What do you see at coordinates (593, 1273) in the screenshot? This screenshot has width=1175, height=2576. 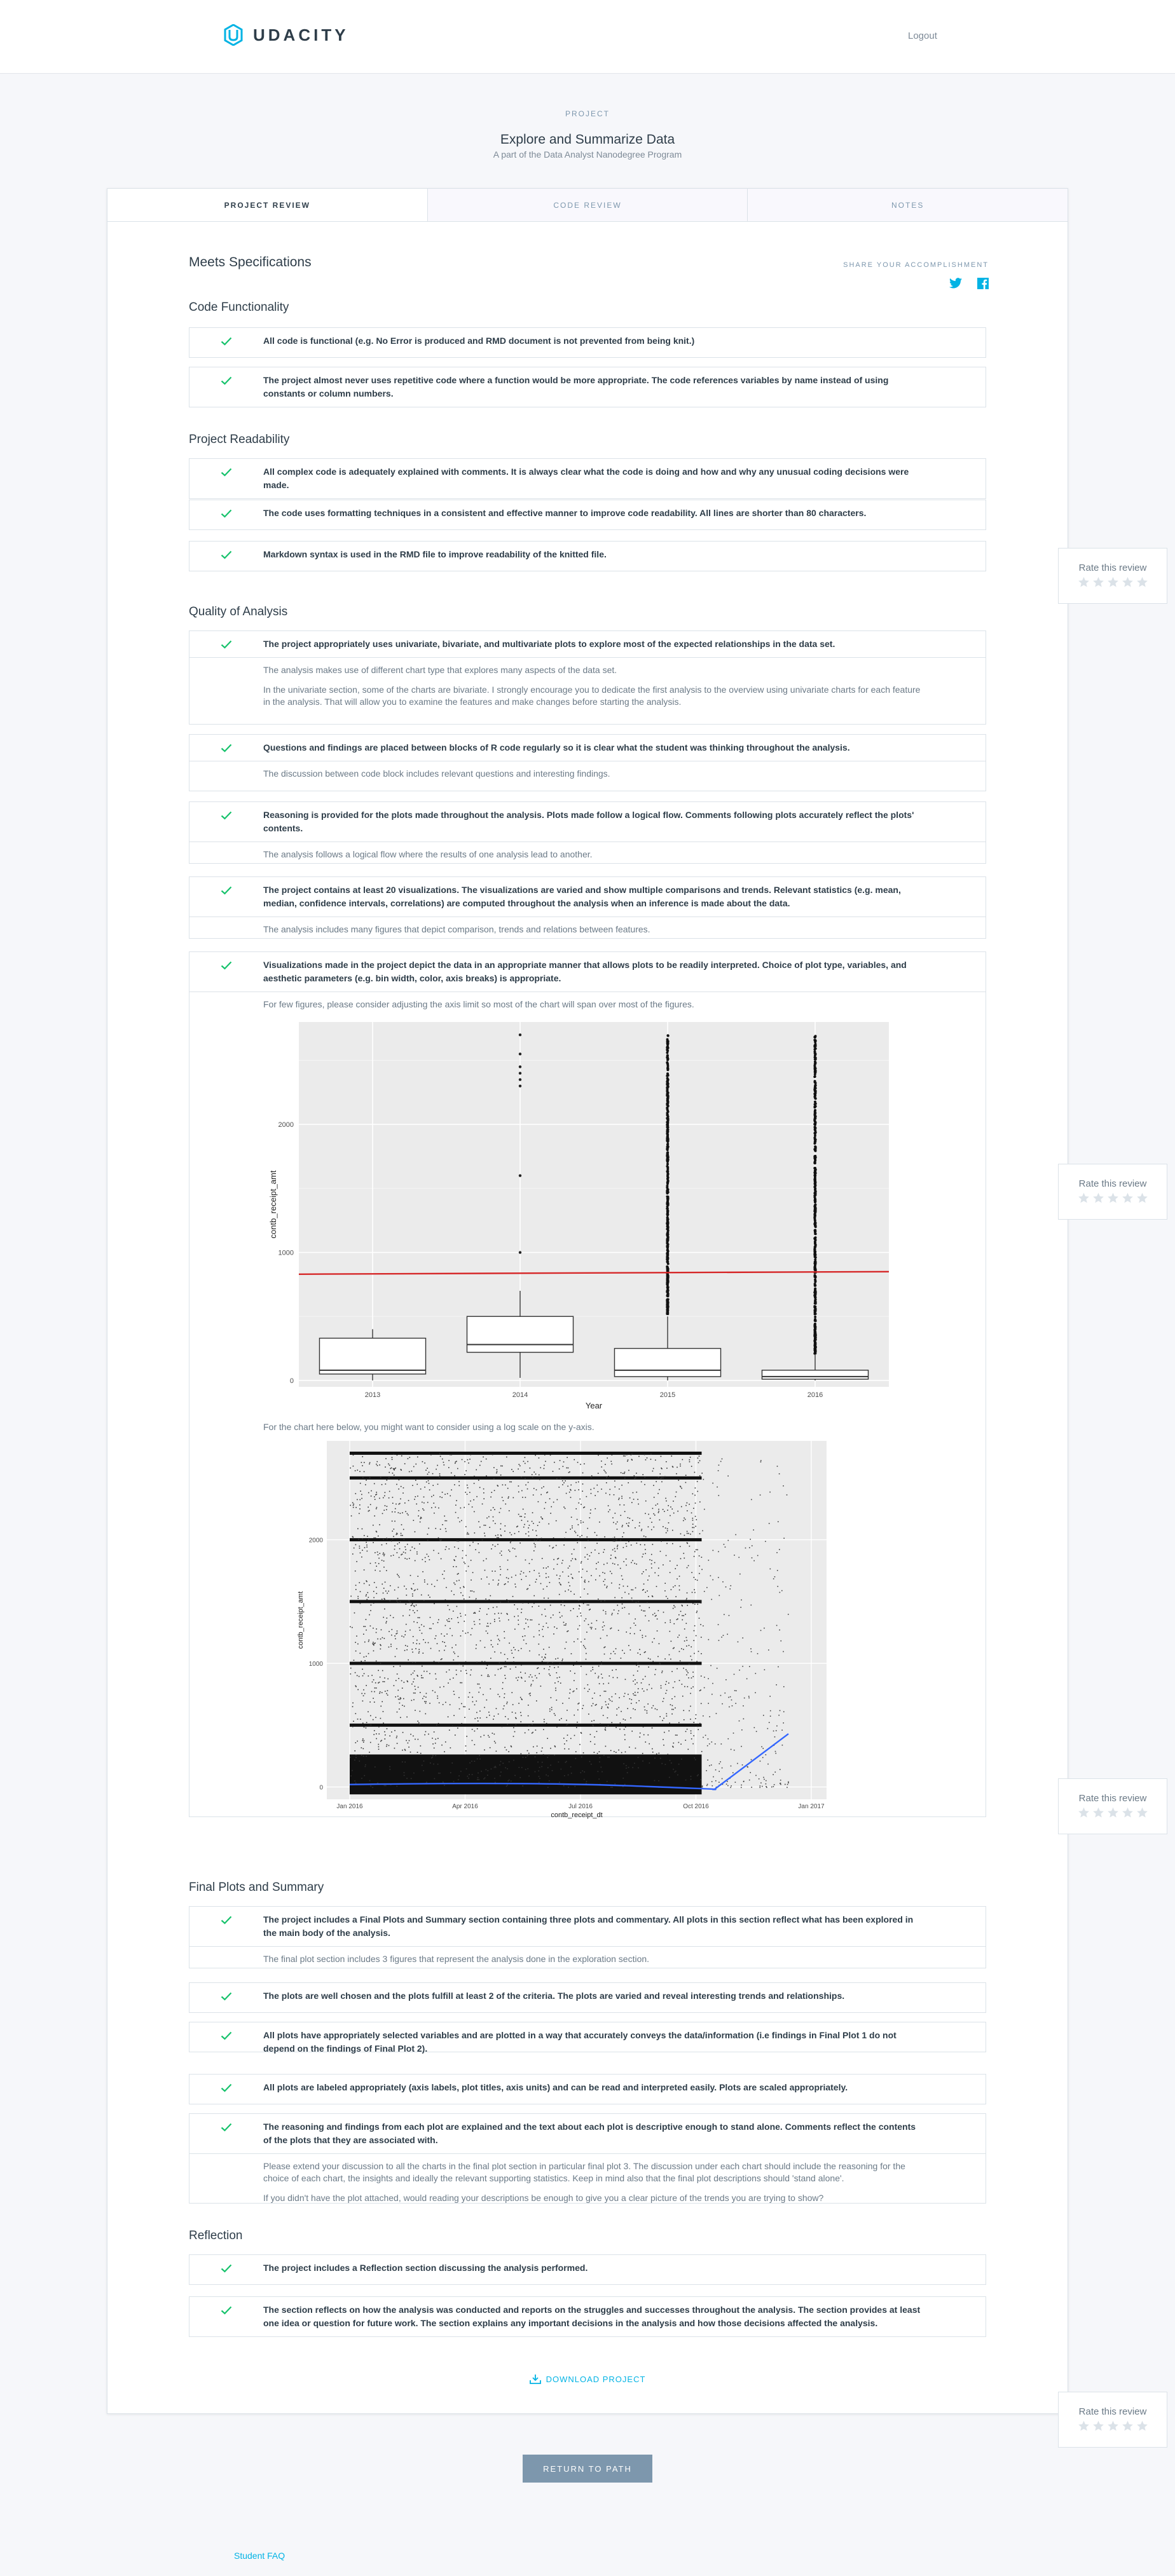 I see `reference-line` at bounding box center [593, 1273].